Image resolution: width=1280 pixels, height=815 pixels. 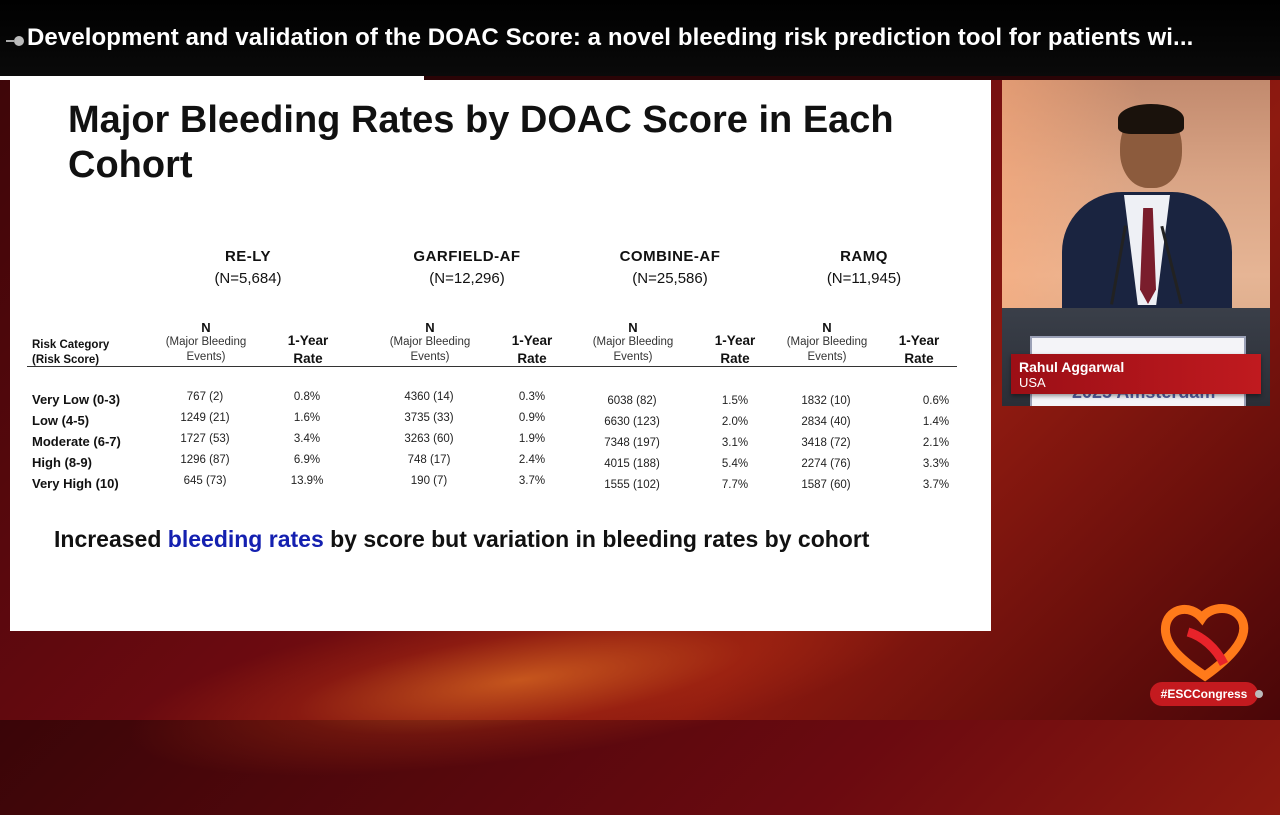 What do you see at coordinates (467, 256) in the screenshot?
I see `cohort-name: GARFIELD-AF` at bounding box center [467, 256].